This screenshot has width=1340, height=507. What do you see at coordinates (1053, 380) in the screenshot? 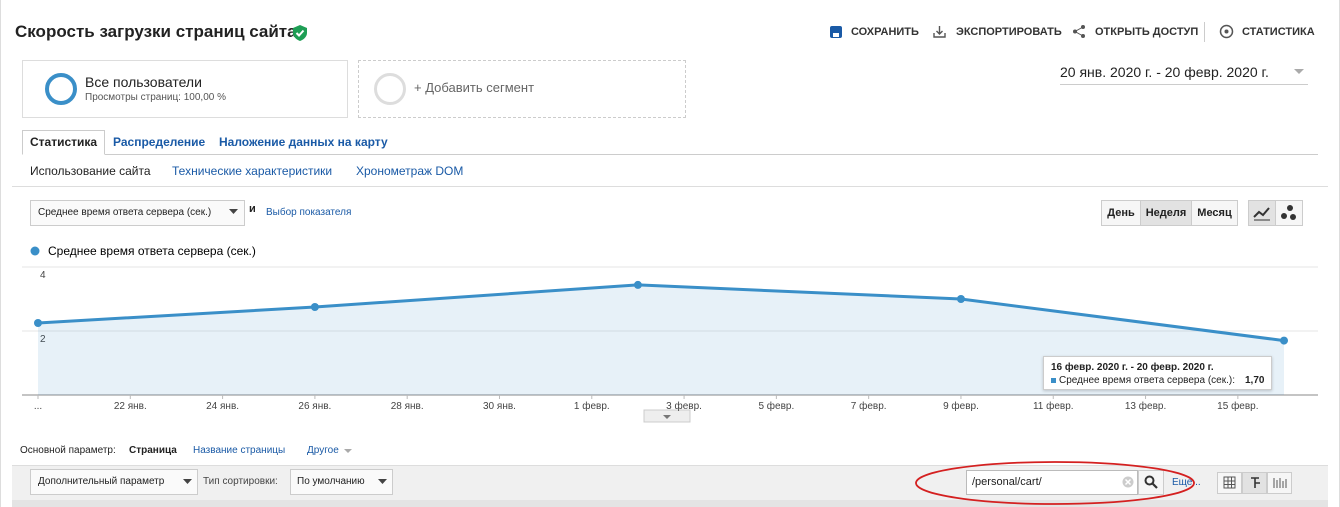
I see `tooltip-swatch` at bounding box center [1053, 380].